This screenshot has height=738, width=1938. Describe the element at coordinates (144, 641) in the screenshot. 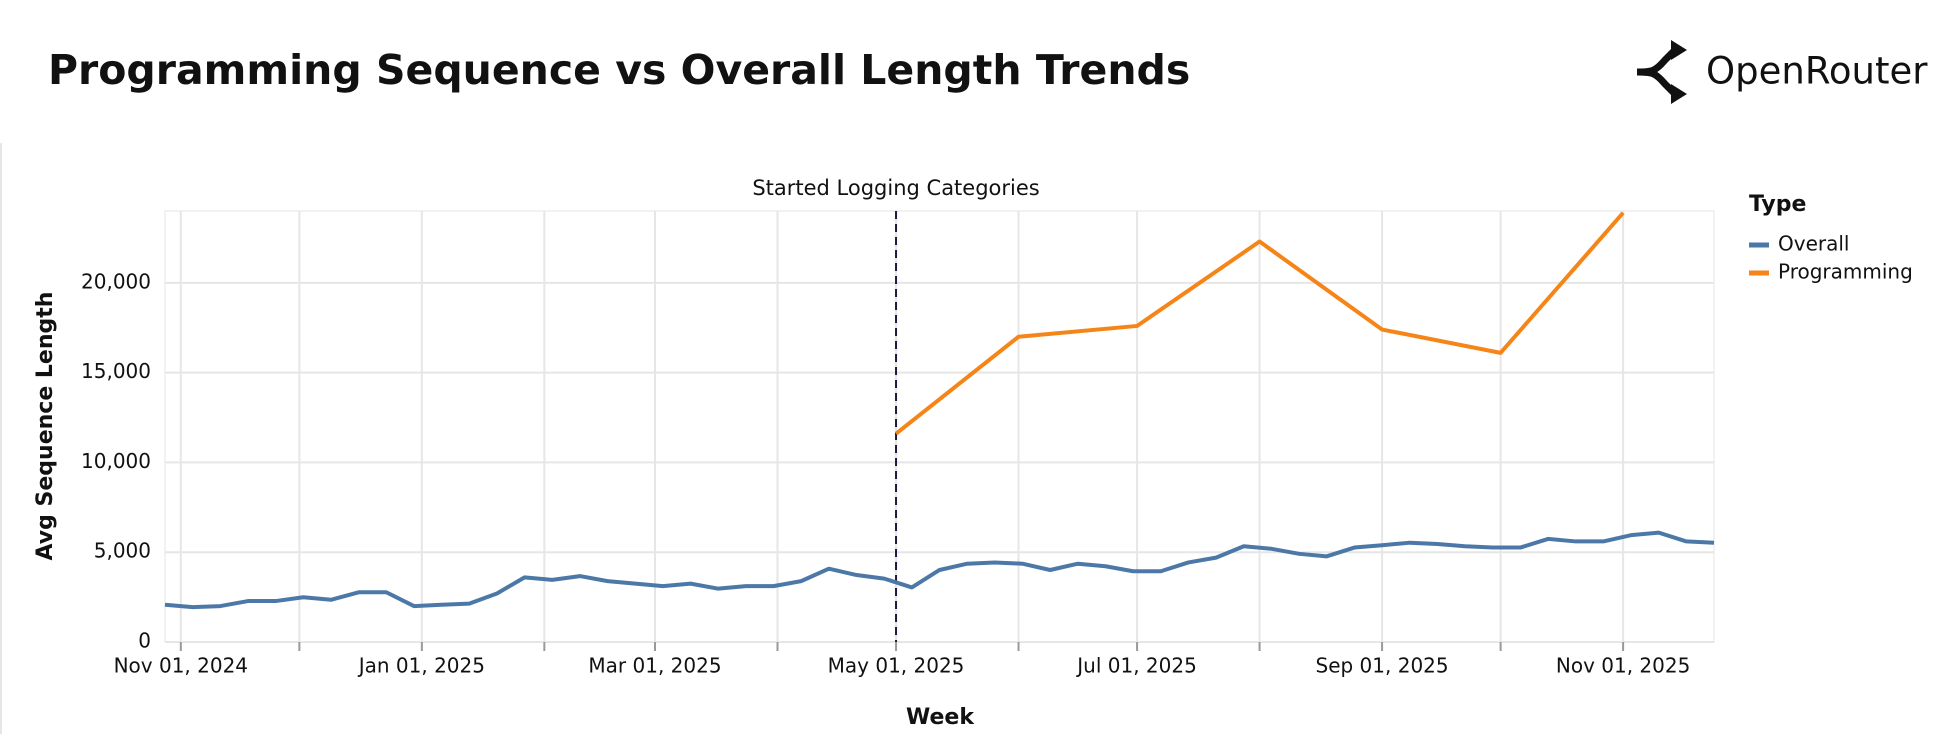

I see `y-tick-label: 0` at that location.